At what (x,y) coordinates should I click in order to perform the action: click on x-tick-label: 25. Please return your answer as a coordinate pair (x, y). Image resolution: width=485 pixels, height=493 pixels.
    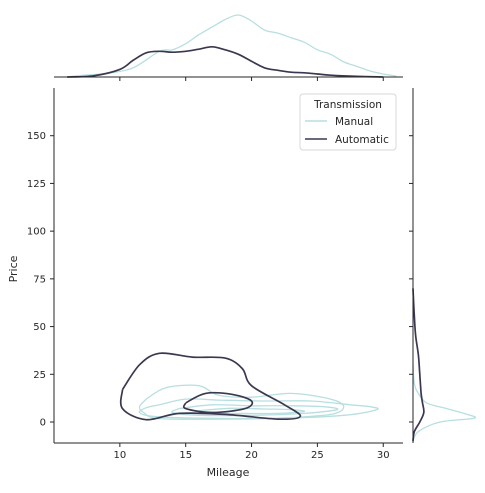
    Looking at the image, I should click on (317, 455).